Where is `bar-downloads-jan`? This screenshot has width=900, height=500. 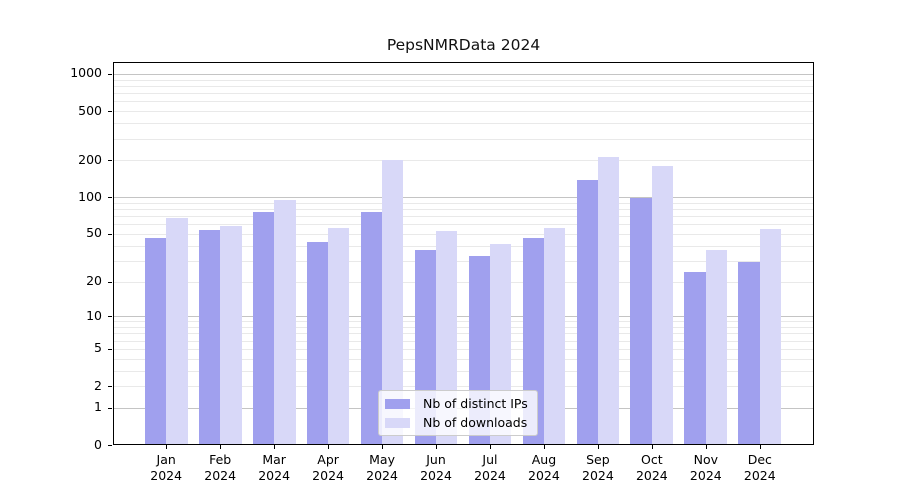
bar-downloads-jan is located at coordinates (177, 331).